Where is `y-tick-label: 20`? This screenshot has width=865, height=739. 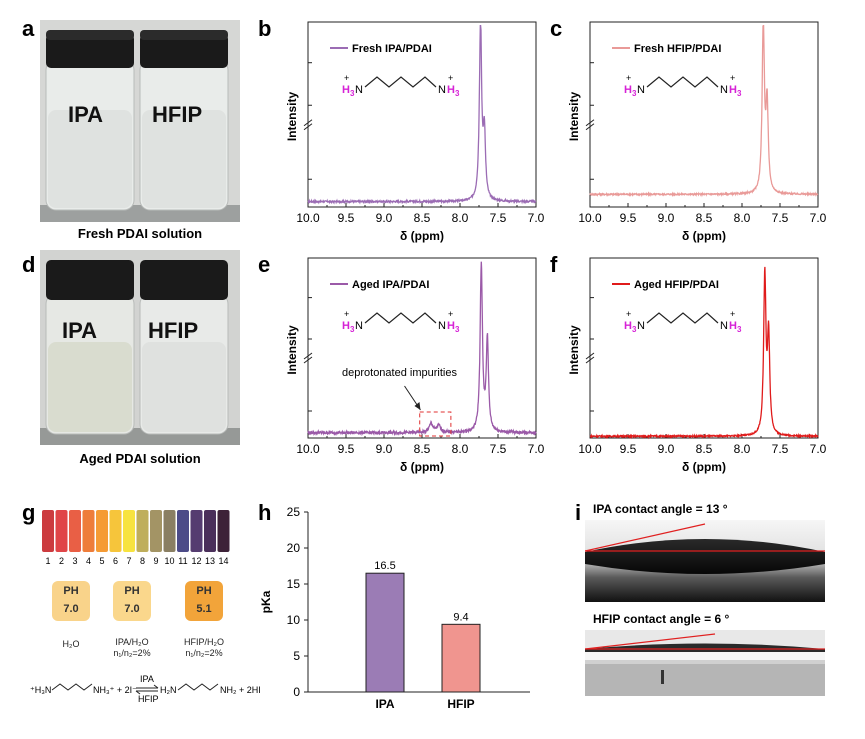 y-tick-label: 20 is located at coordinates (294, 548).